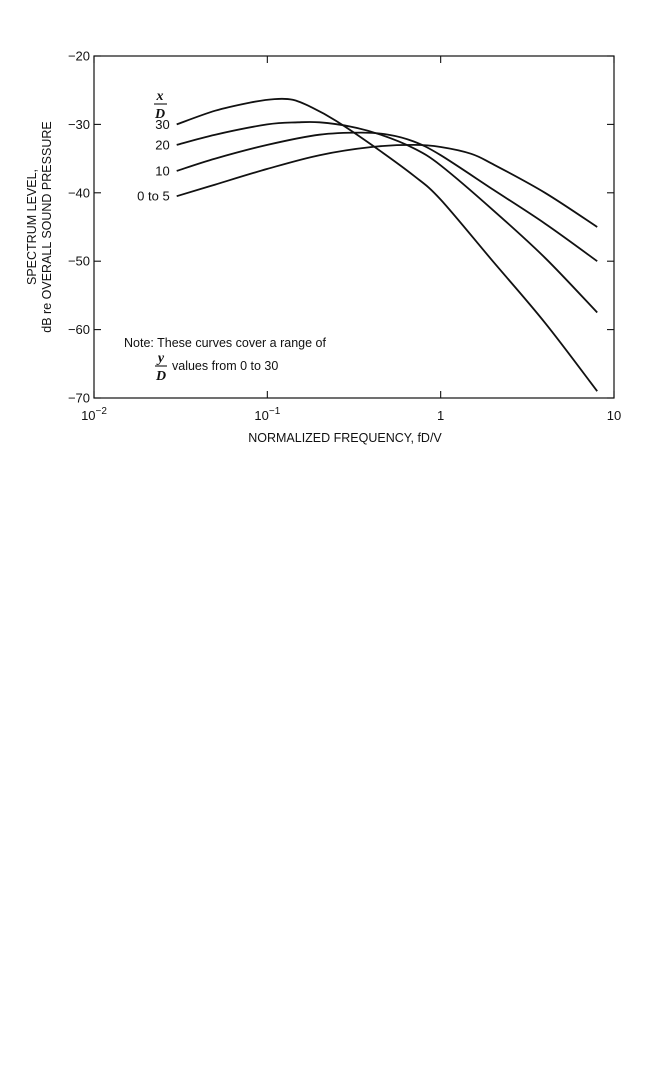 This screenshot has width=648, height=1089. I want to click on y-tick-label: −20, so click(79, 56).